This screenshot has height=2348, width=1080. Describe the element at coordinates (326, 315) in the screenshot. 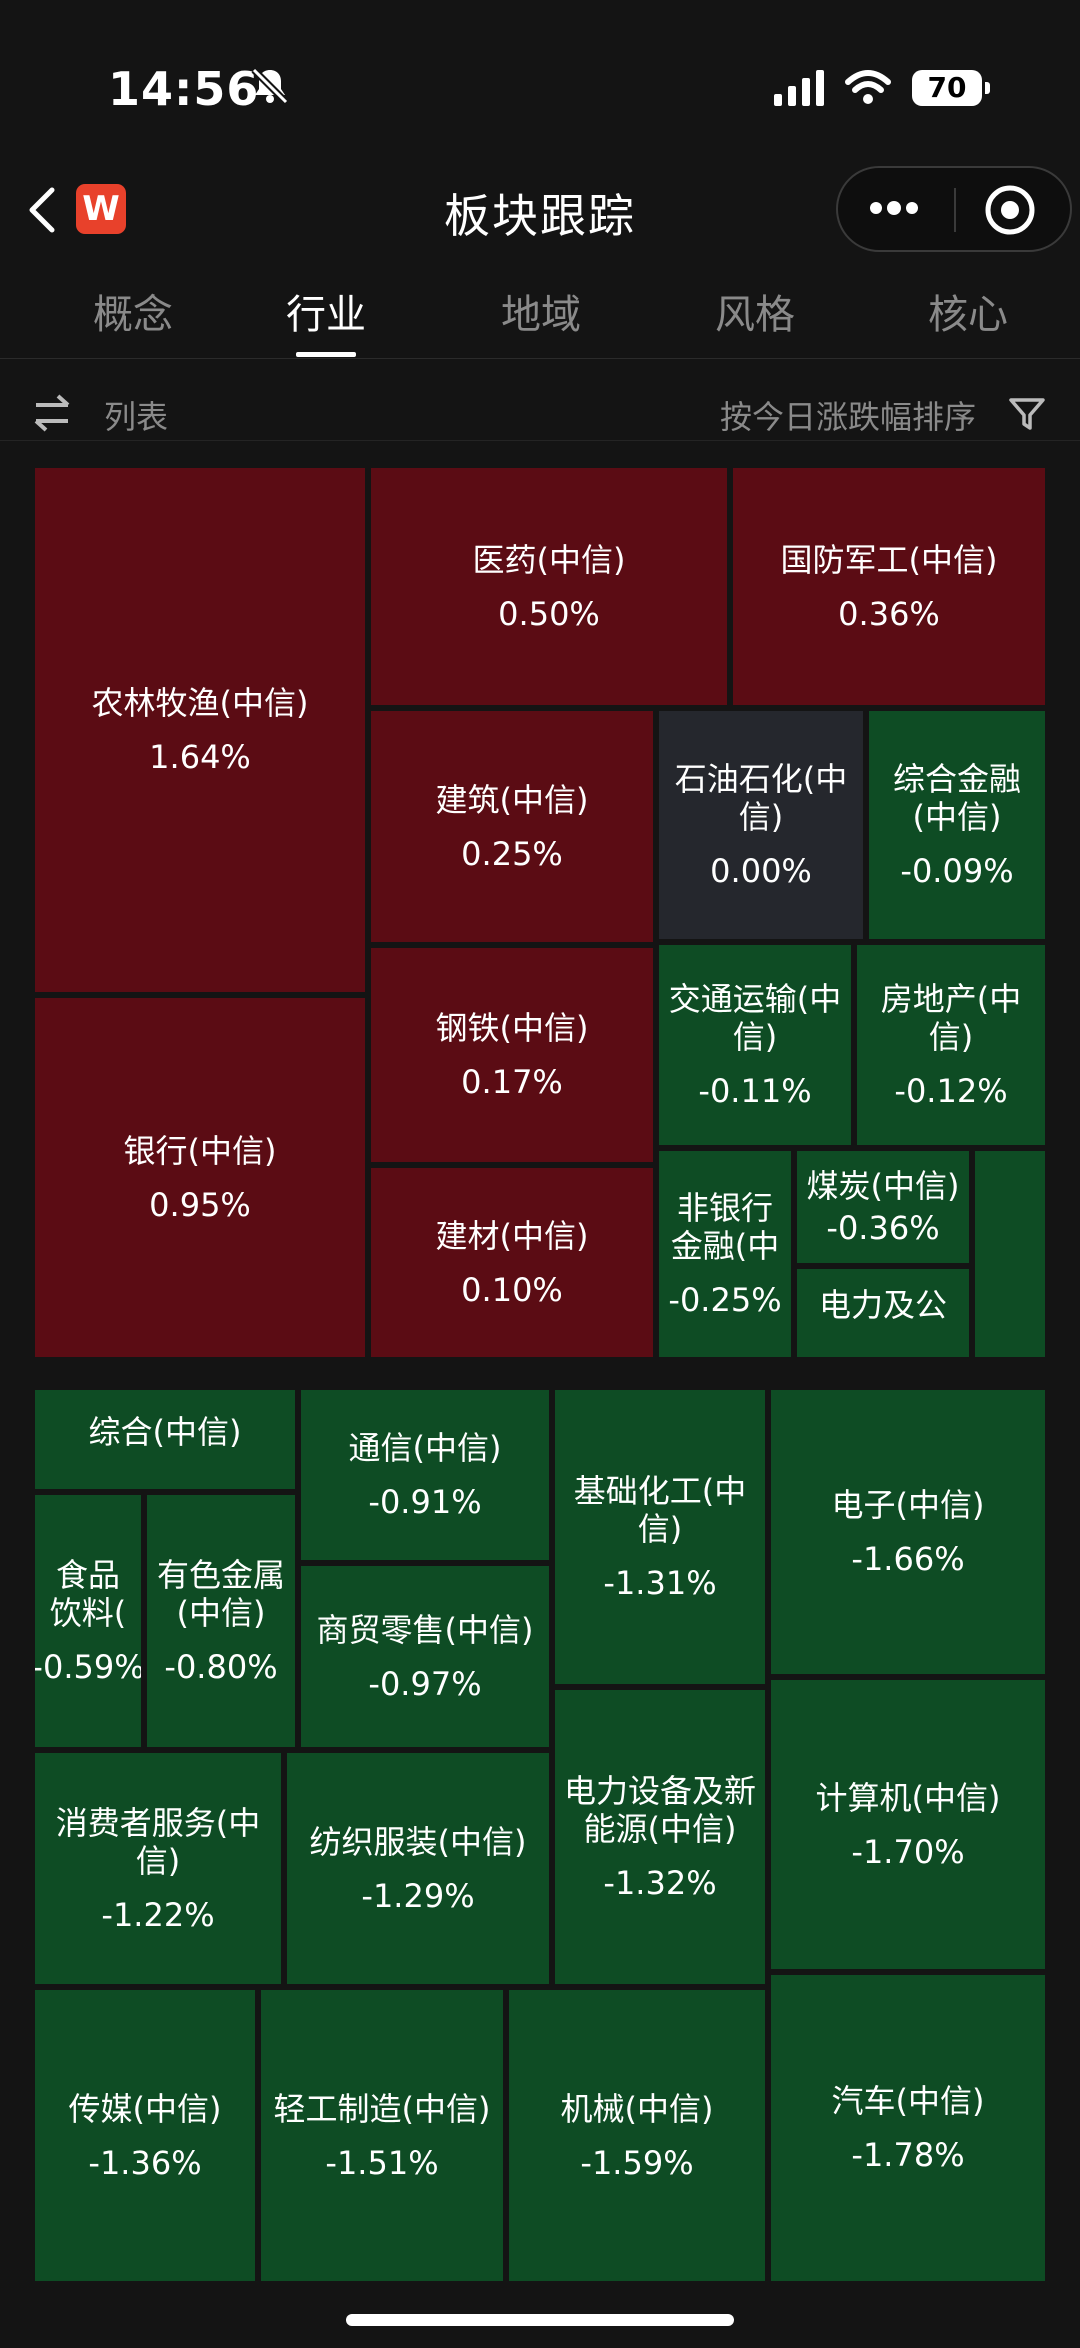

I see `tab-industry: 行业` at that location.